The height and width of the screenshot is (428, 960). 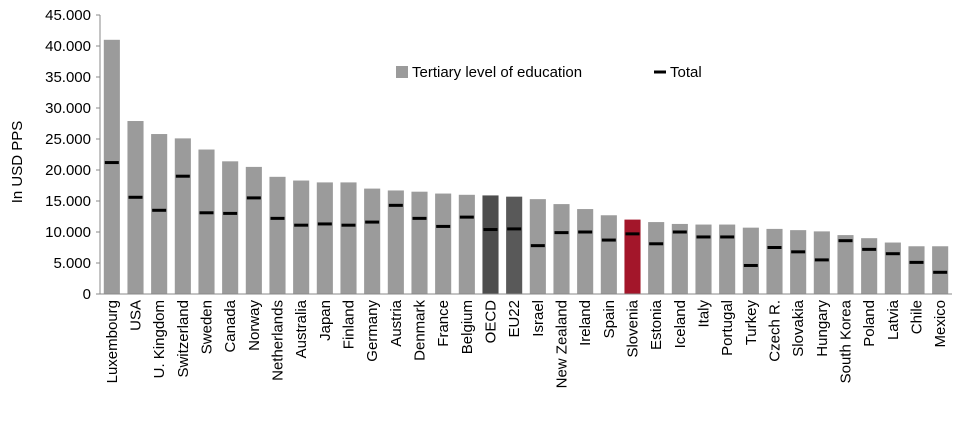 What do you see at coordinates (562, 344) in the screenshot?
I see `x-tick-label: New Zealand` at bounding box center [562, 344].